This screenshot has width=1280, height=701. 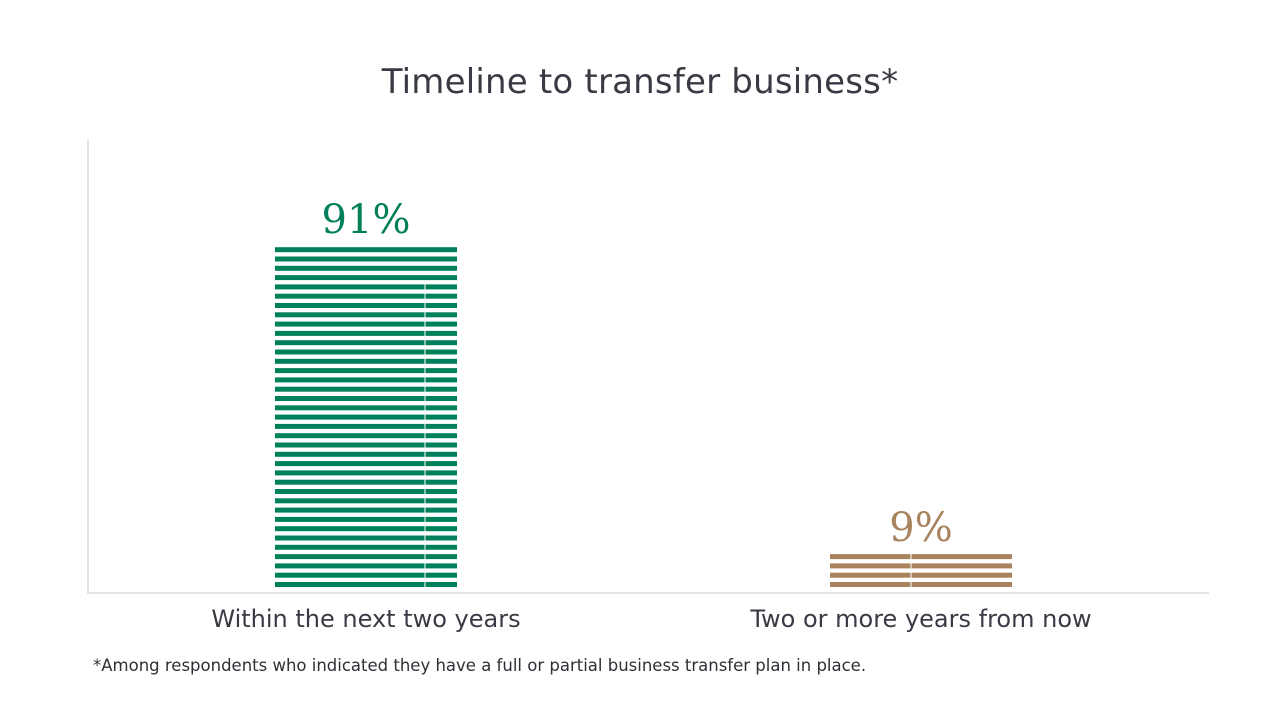 I want to click on value-label-1: 91%, so click(x=366, y=220).